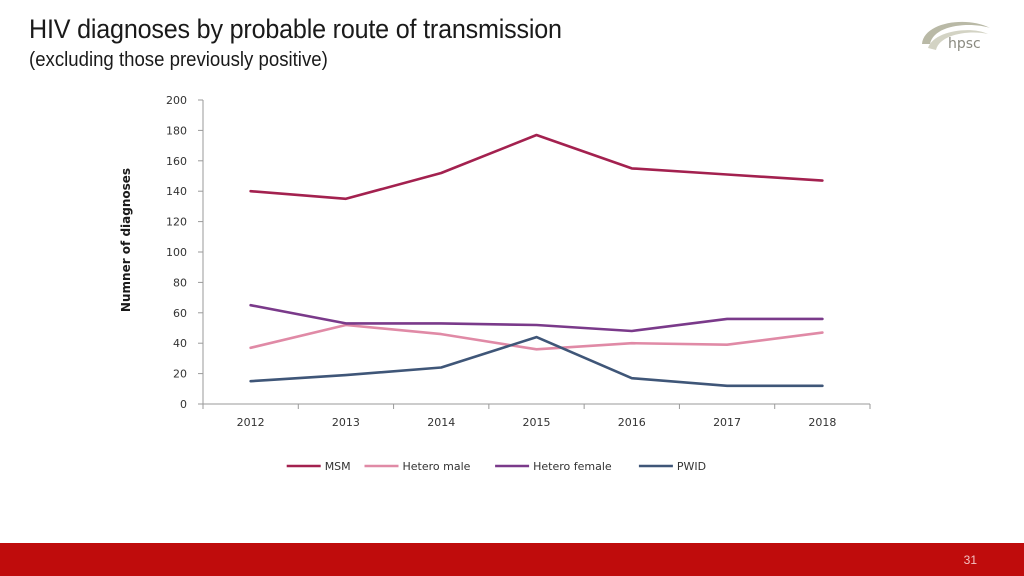  What do you see at coordinates (512, 559) in the screenshot?
I see `footer-bar: 31` at bounding box center [512, 559].